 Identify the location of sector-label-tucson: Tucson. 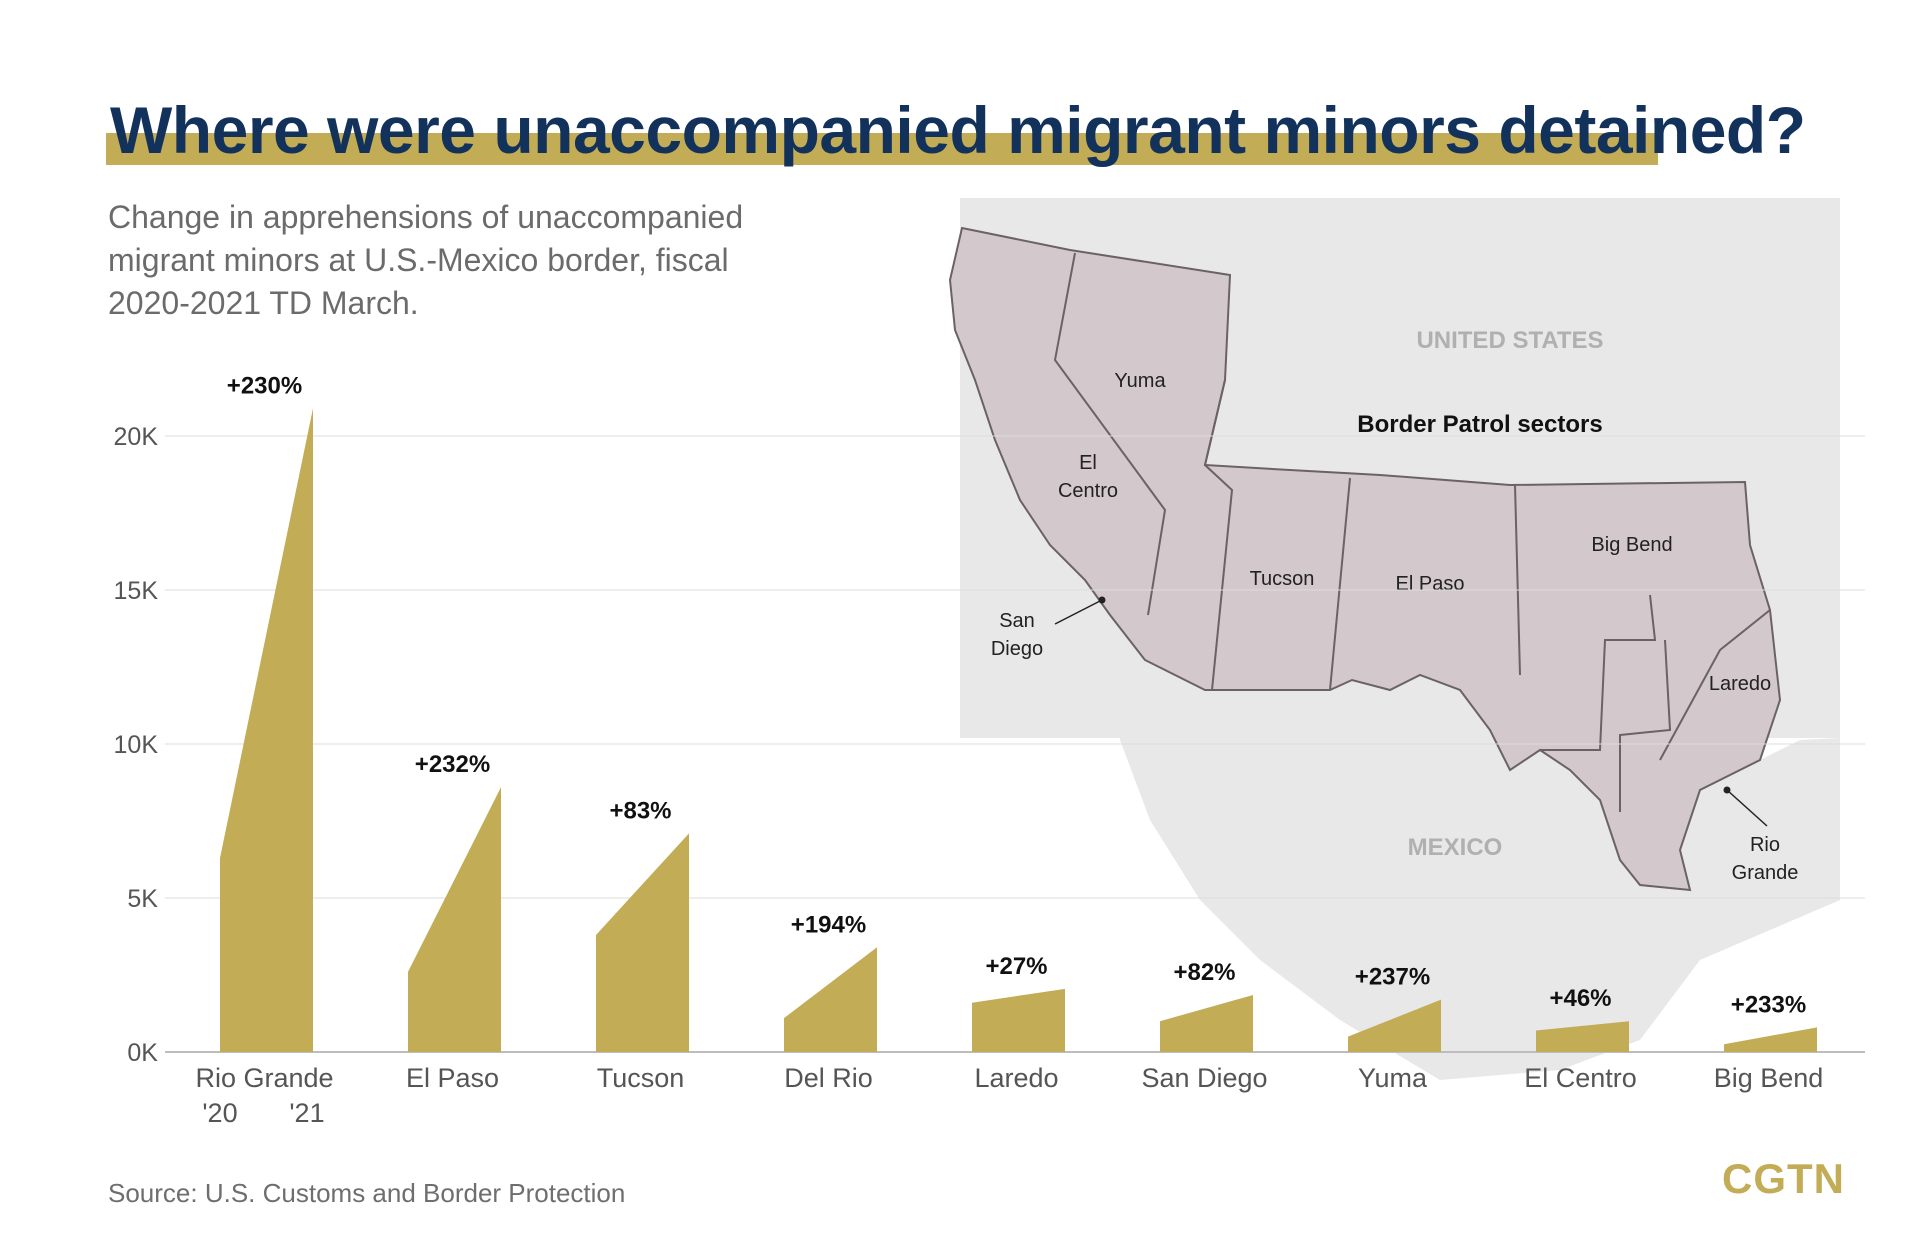
(1282, 579).